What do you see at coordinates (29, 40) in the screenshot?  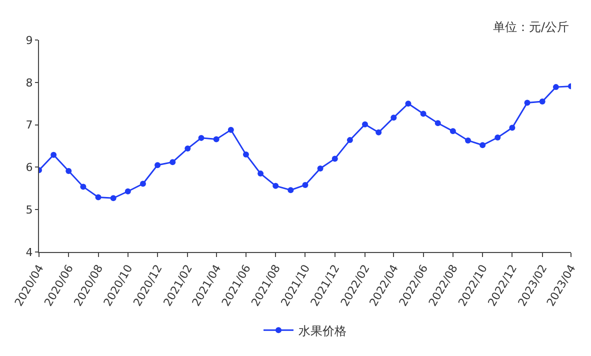 I see `y-tick-label: 9` at bounding box center [29, 40].